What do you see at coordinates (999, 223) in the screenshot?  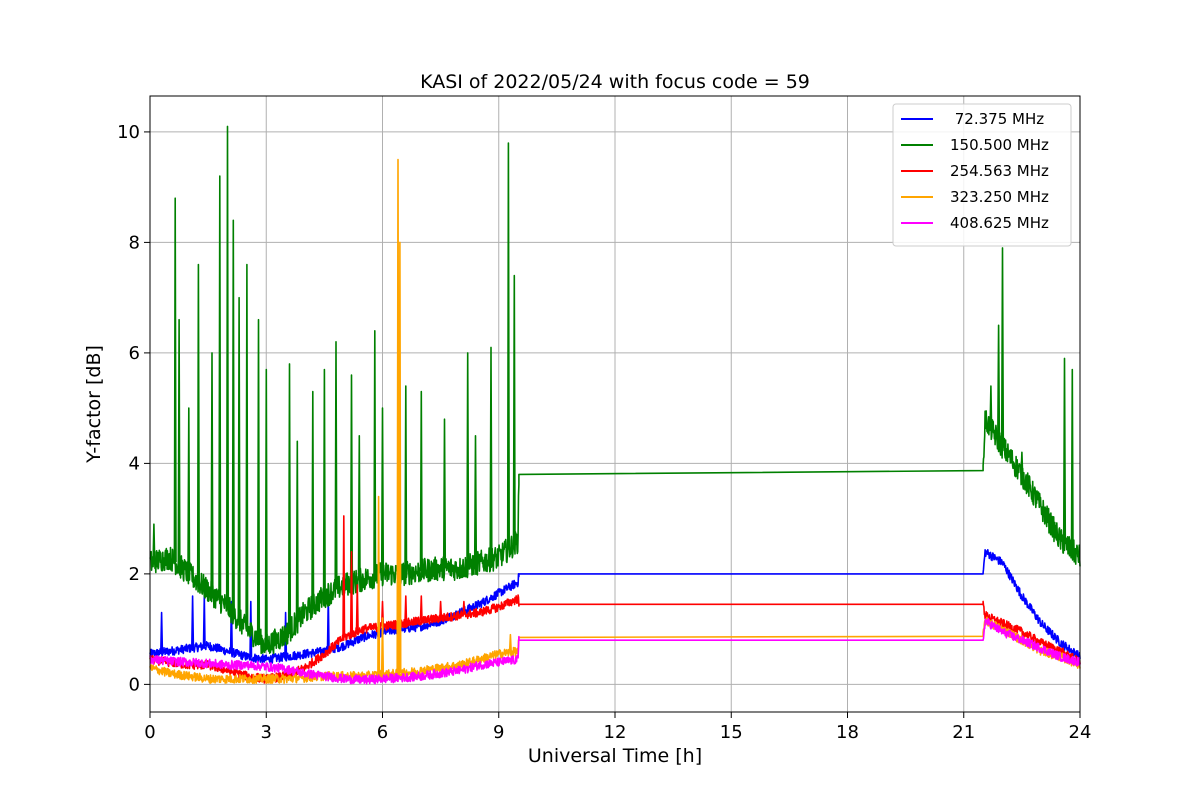 I see `legend-label: 408.625 MHz` at bounding box center [999, 223].